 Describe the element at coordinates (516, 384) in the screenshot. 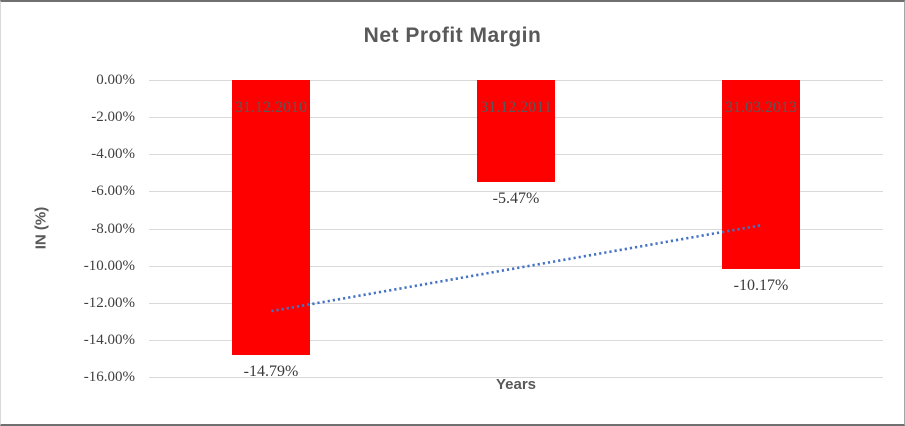

I see `x-axis-title: Years` at that location.